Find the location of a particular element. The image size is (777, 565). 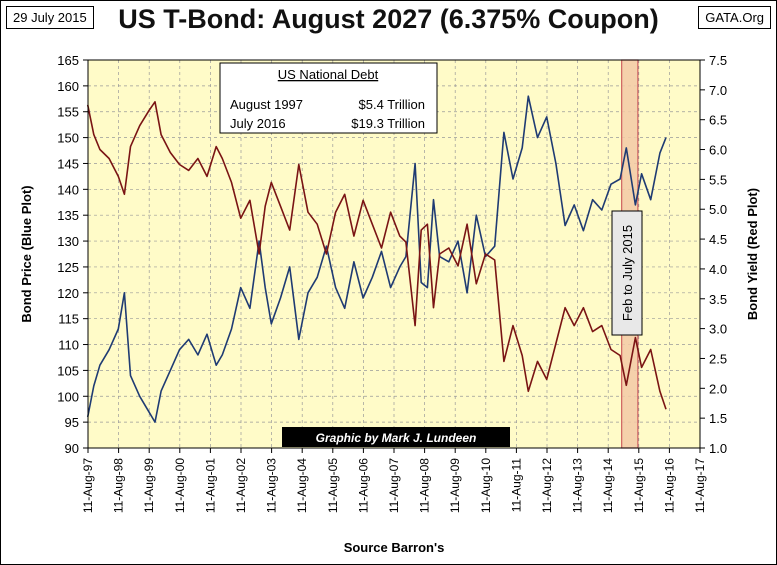

x-axis-title: Source Barron's is located at coordinates (394, 547).